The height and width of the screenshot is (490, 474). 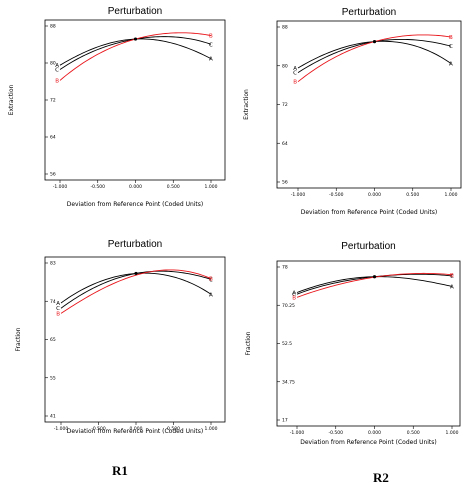 What do you see at coordinates (288, 306) in the screenshot?
I see `y-tick-label: 70.25` at bounding box center [288, 306].